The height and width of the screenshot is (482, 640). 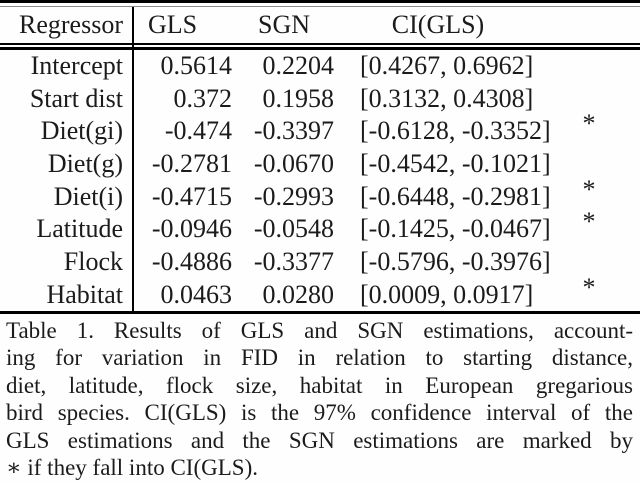 What do you see at coordinates (298, 65) in the screenshot?
I see `sgn-cell: 0.2204` at bounding box center [298, 65].